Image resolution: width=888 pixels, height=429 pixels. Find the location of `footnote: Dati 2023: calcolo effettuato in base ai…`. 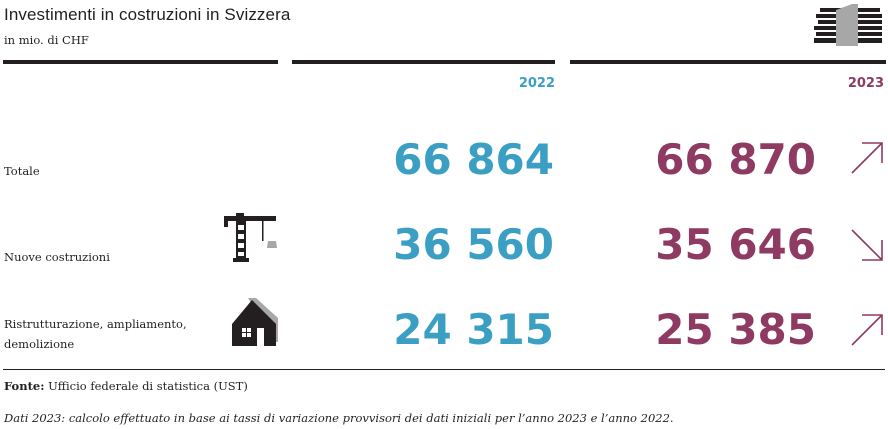

footnote: Dati 2023: calcolo effettuato in base ai… is located at coordinates (339, 418).